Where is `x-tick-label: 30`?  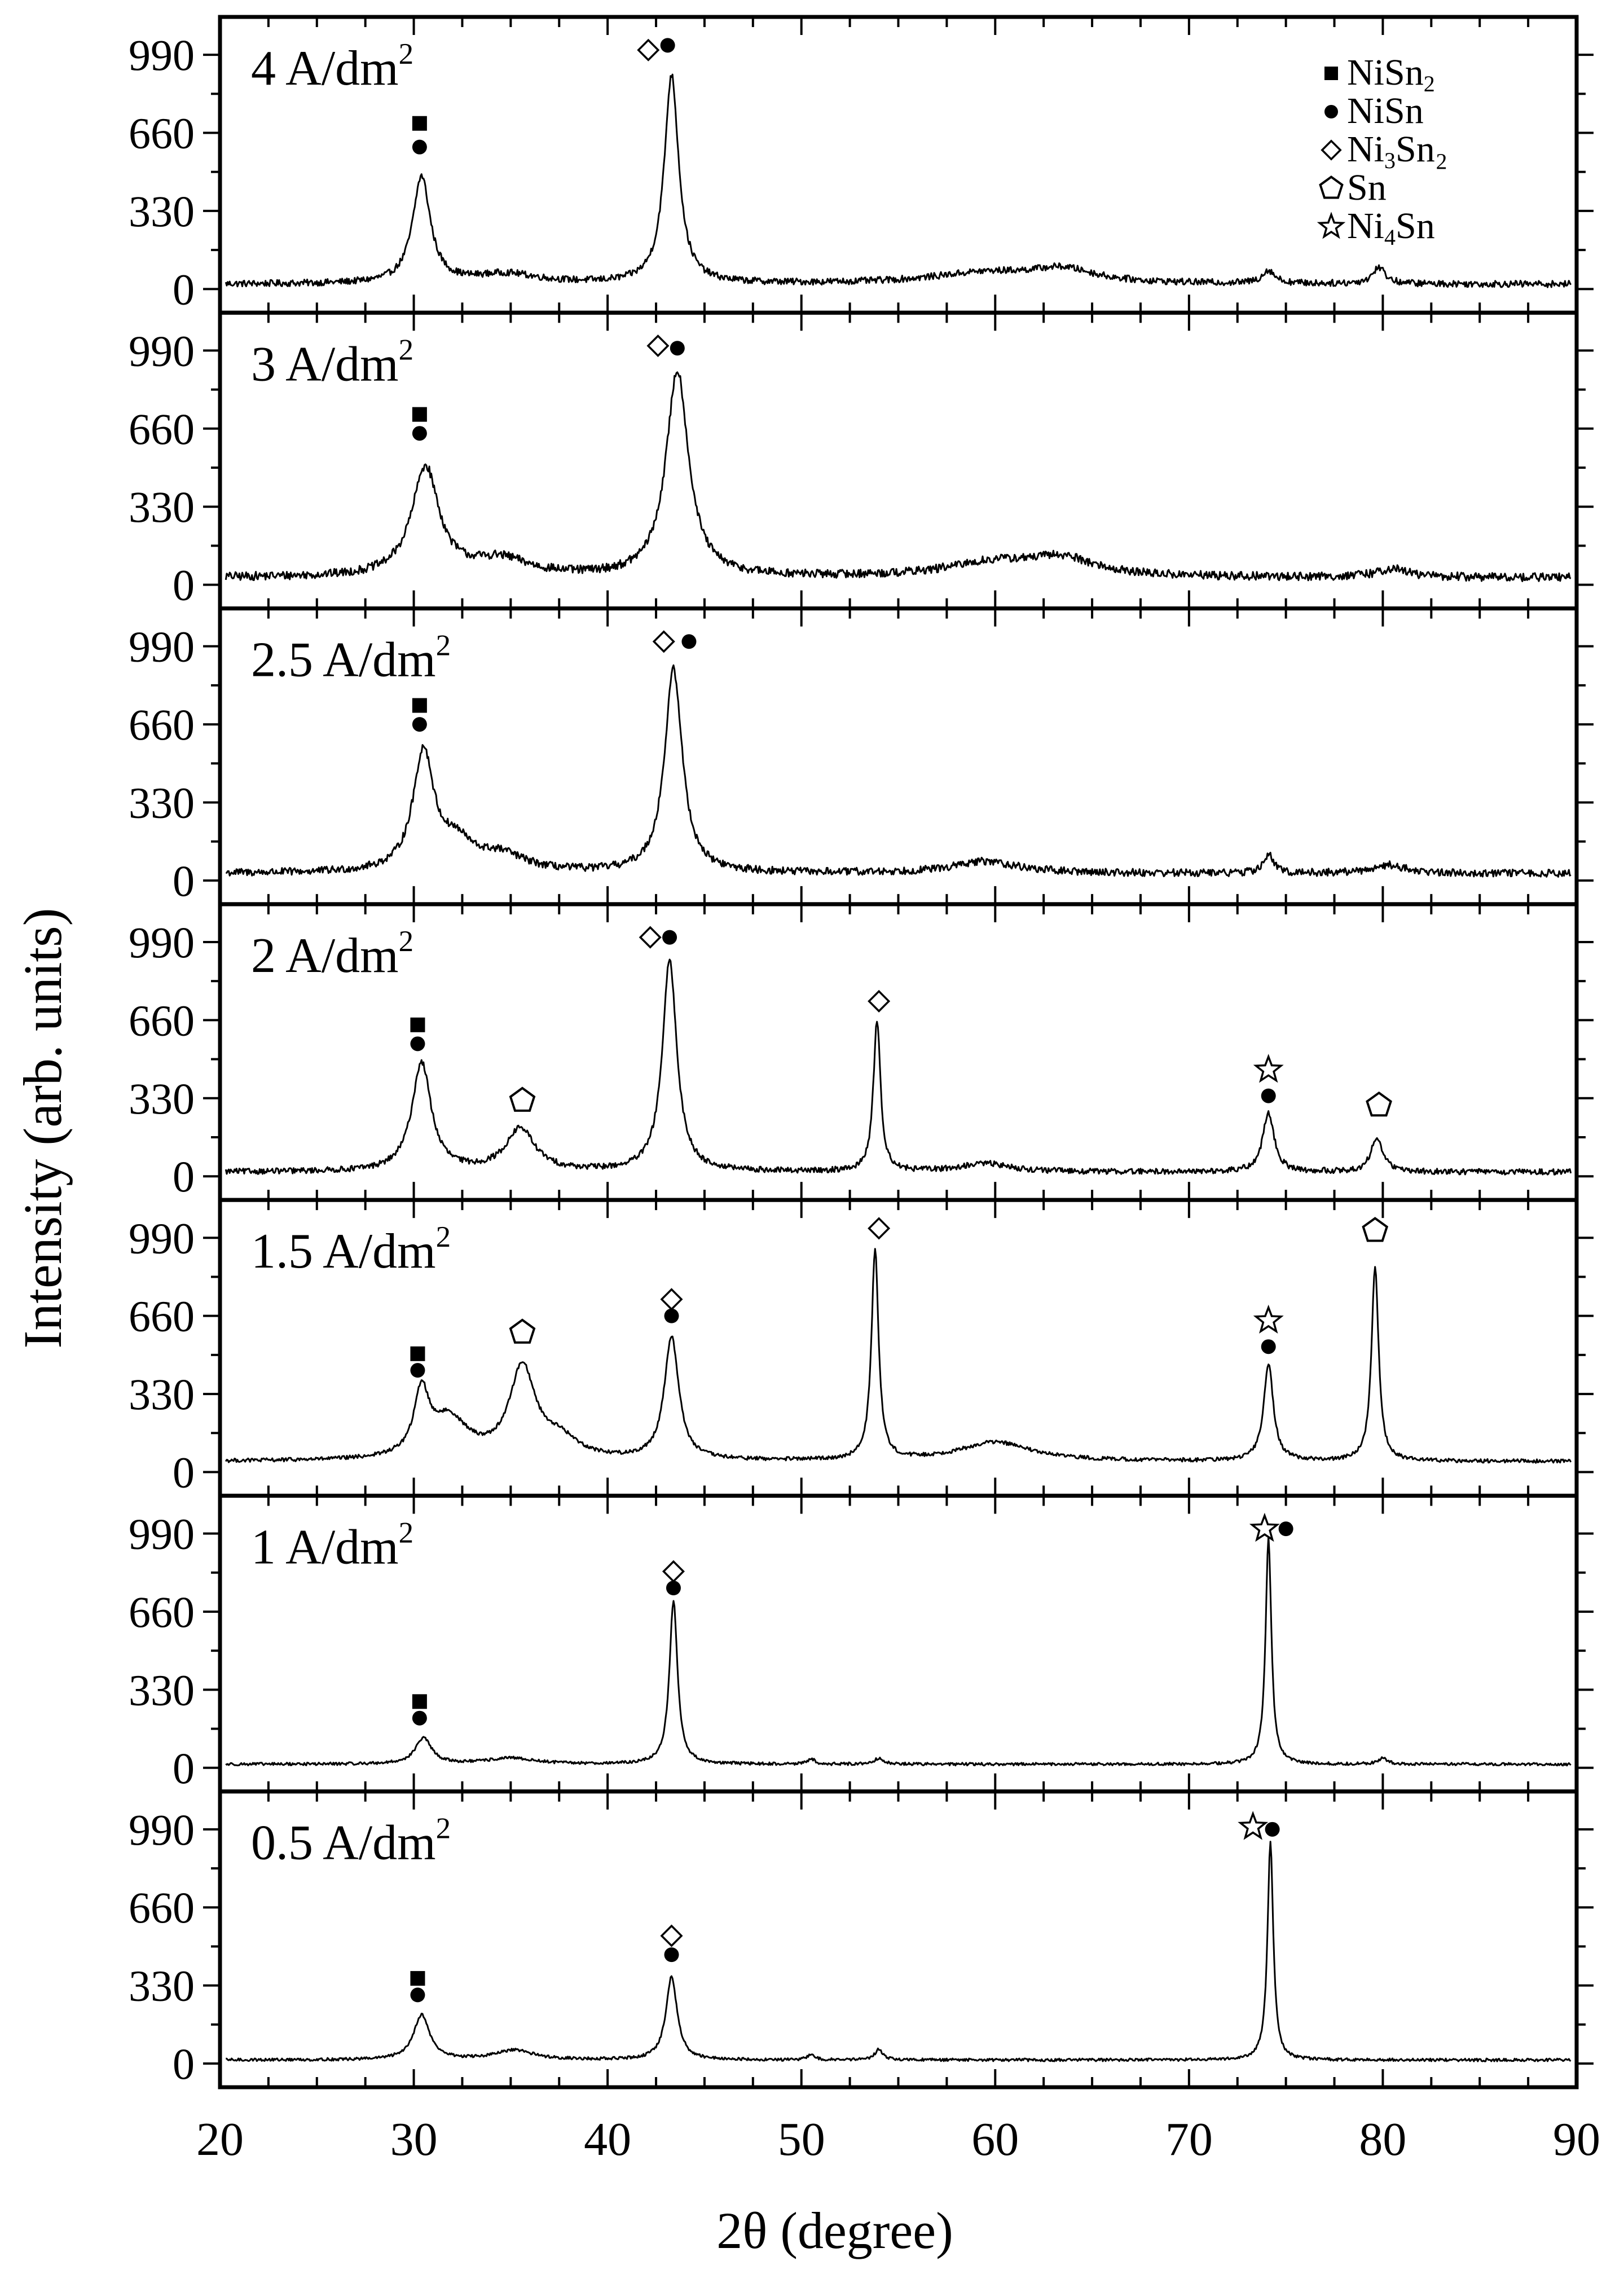 x-tick-label: 30 is located at coordinates (414, 2139).